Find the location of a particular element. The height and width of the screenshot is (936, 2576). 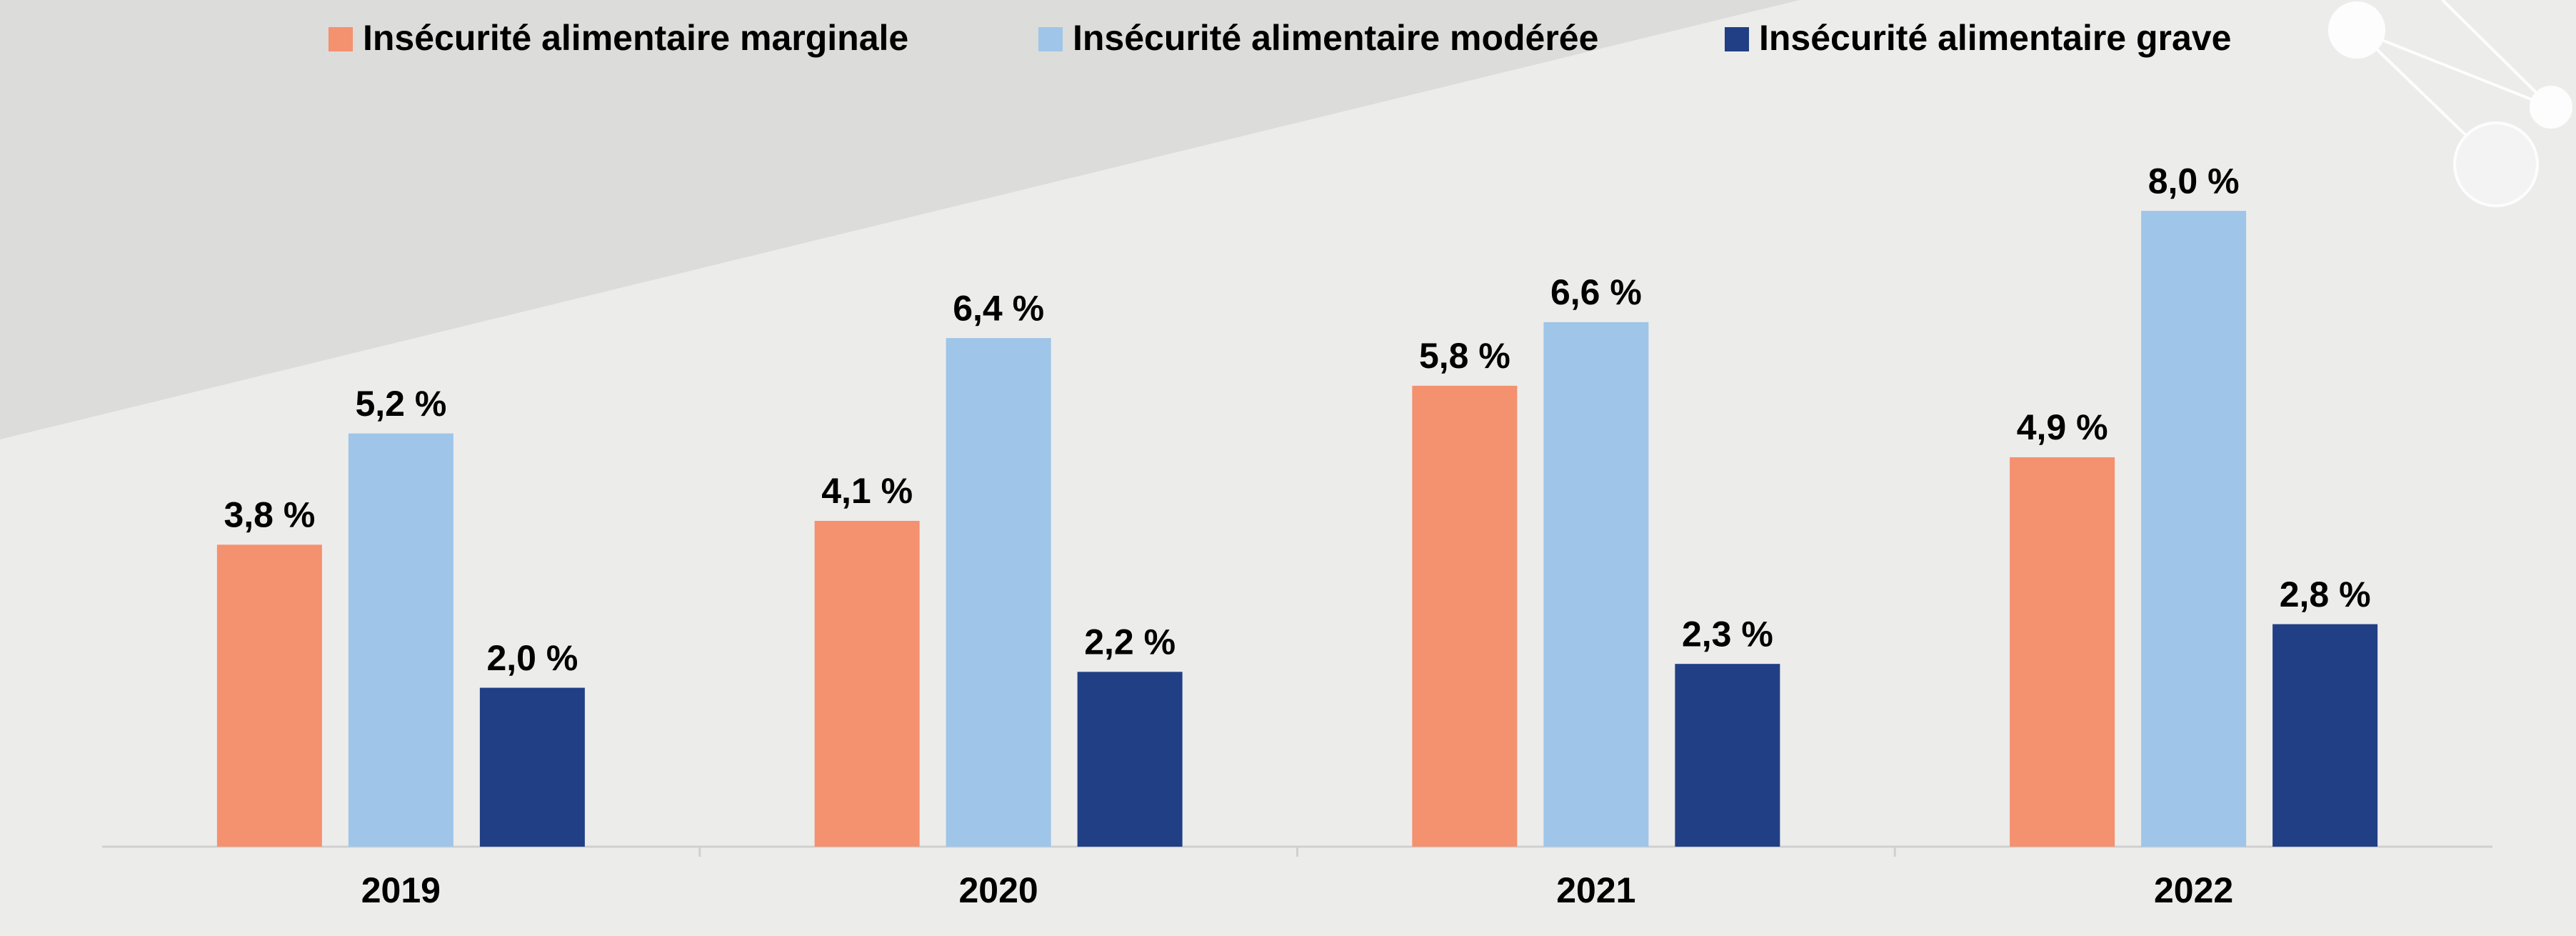

data-label: 6,4 % is located at coordinates (998, 308).